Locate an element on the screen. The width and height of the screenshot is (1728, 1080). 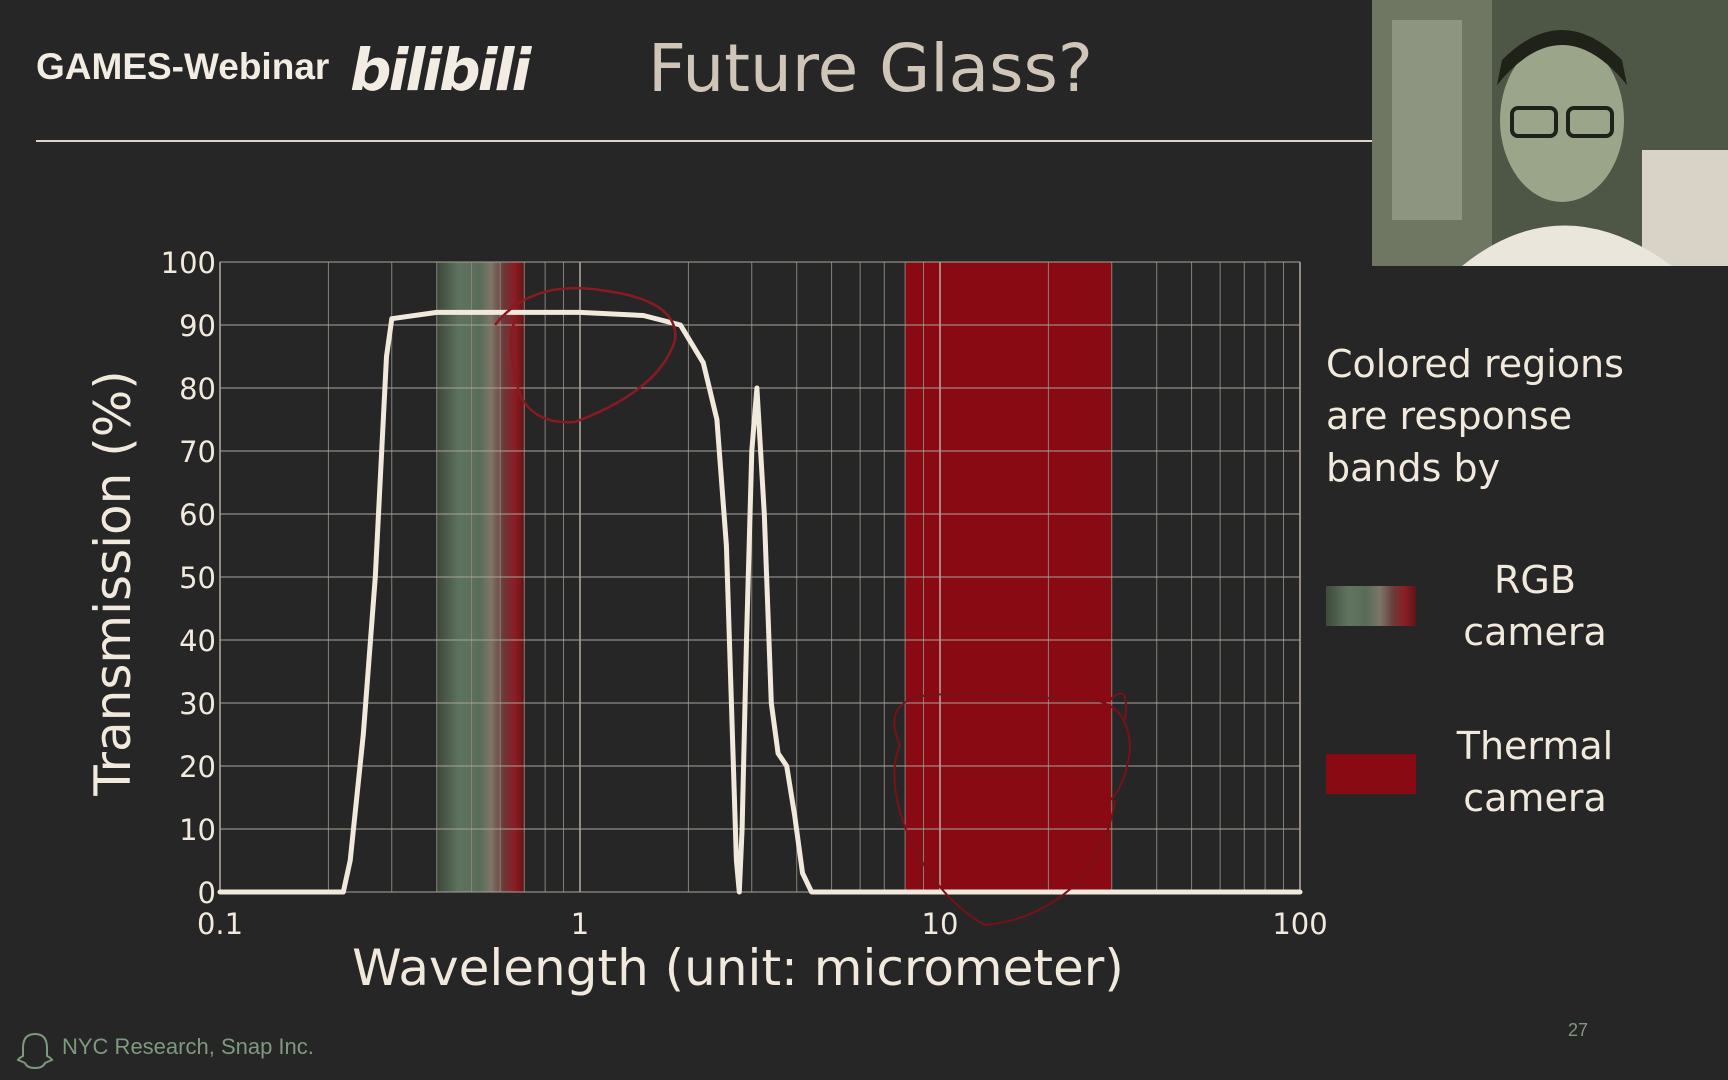
legend-description: Colored regions are response bands by is located at coordinates (1475, 416).